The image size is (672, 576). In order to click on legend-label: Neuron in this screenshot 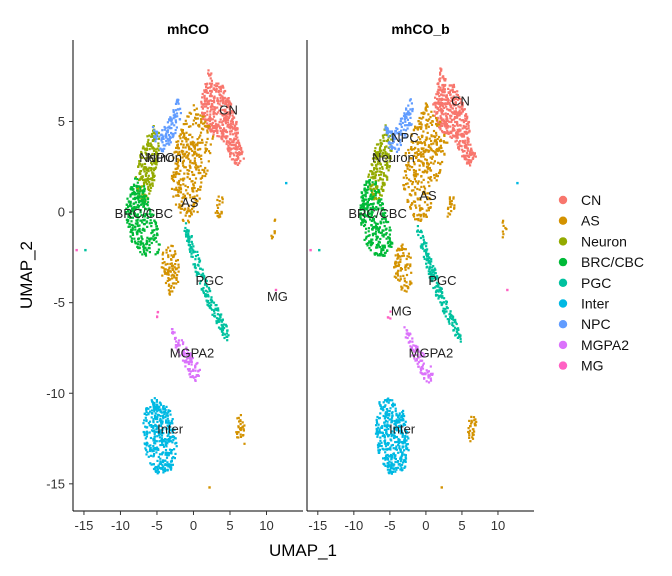, I will do `click(604, 241)`.